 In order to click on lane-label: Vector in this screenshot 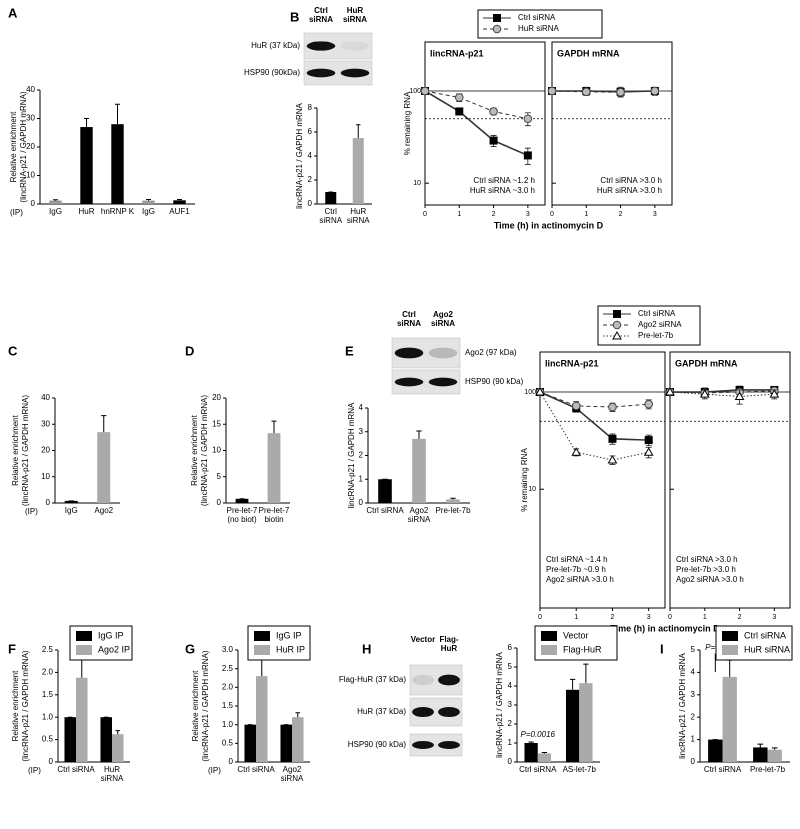, I will do `click(423, 639)`.